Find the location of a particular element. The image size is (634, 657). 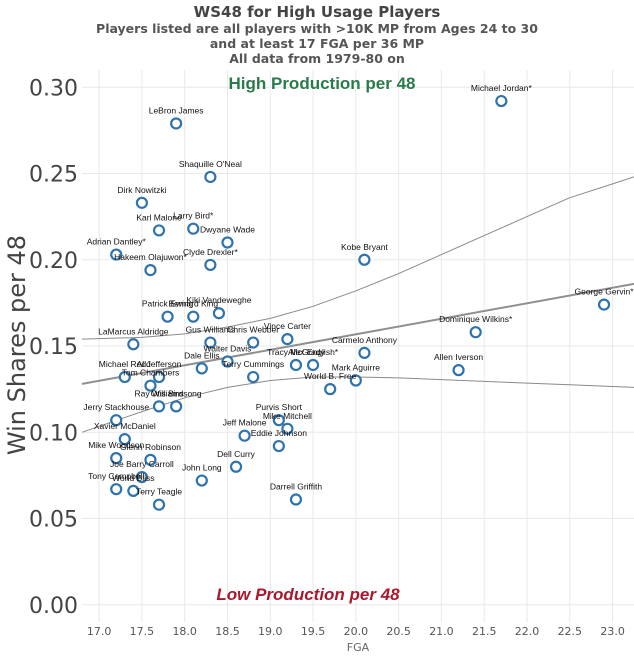

x-tick-label: 18.0 is located at coordinates (184, 631).